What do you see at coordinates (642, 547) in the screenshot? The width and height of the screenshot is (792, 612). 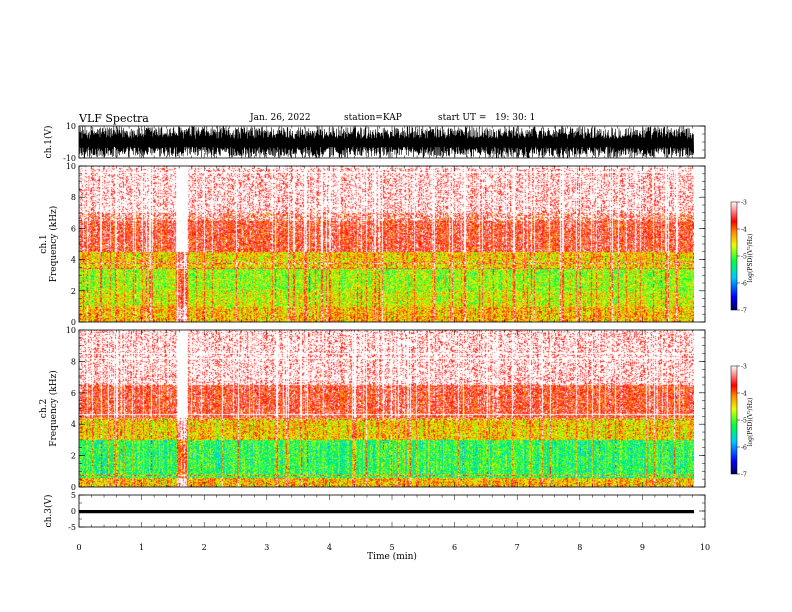 I see `x-tick-label: 9` at bounding box center [642, 547].